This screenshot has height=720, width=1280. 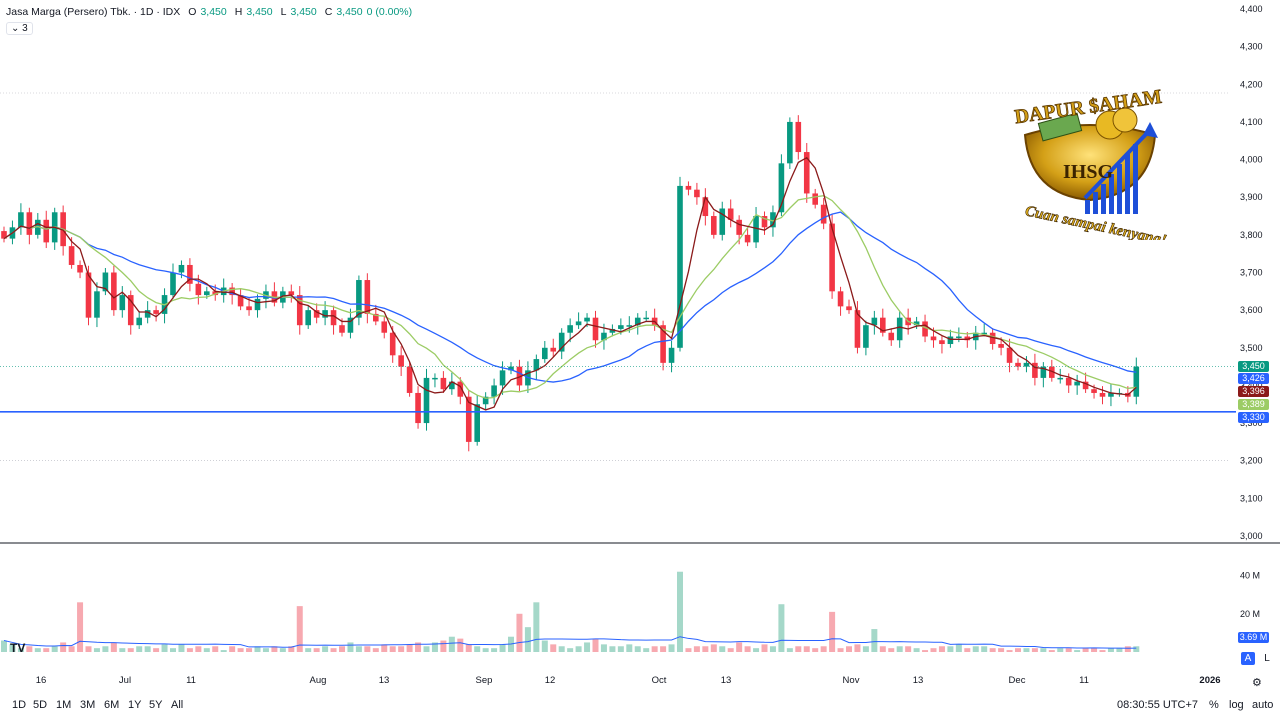 What do you see at coordinates (1017, 680) in the screenshot?
I see `time-axis-label: Dec` at bounding box center [1017, 680].